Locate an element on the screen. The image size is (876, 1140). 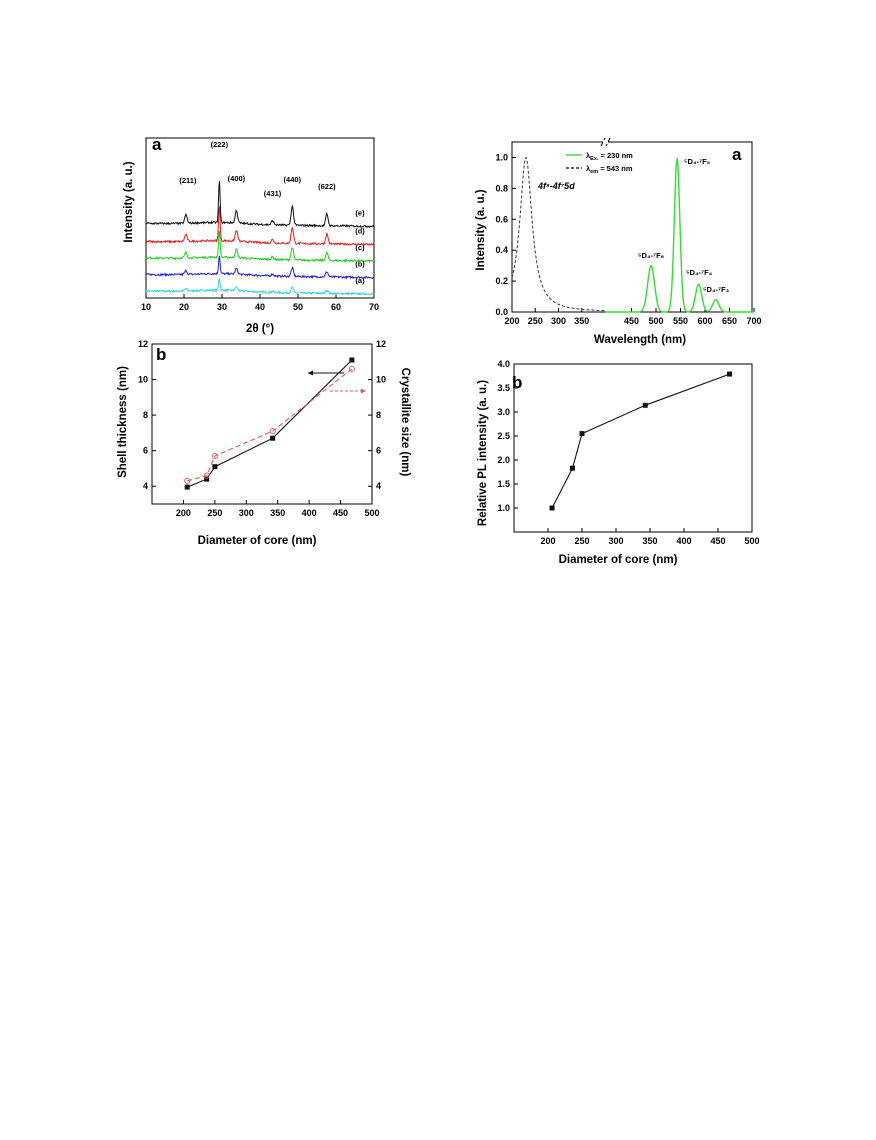
relpl-ytick-label: 1.5 is located at coordinates (503, 484).